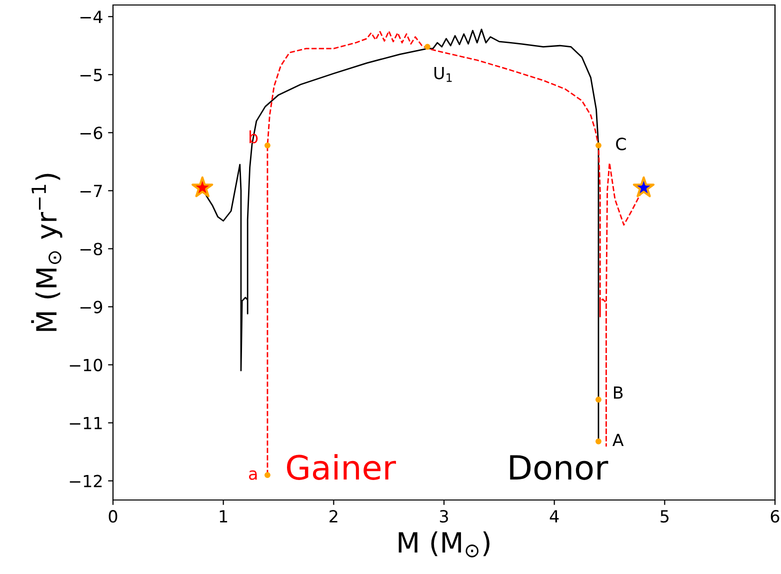 This screenshot has width=781, height=574. Describe the element at coordinates (554, 516) in the screenshot. I see `x-tick-label: 4` at that location.